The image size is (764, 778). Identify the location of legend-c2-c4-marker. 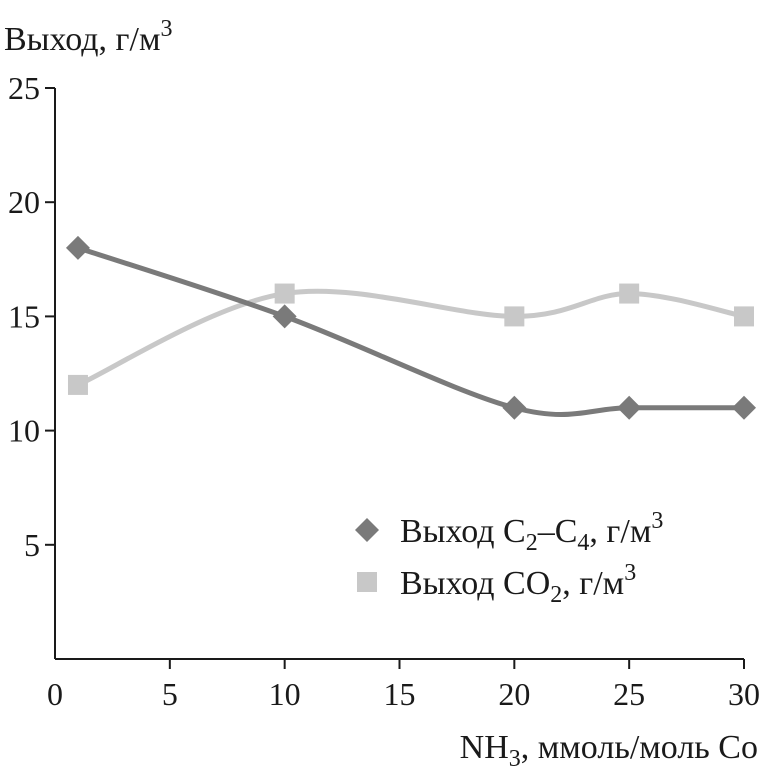
(367, 530).